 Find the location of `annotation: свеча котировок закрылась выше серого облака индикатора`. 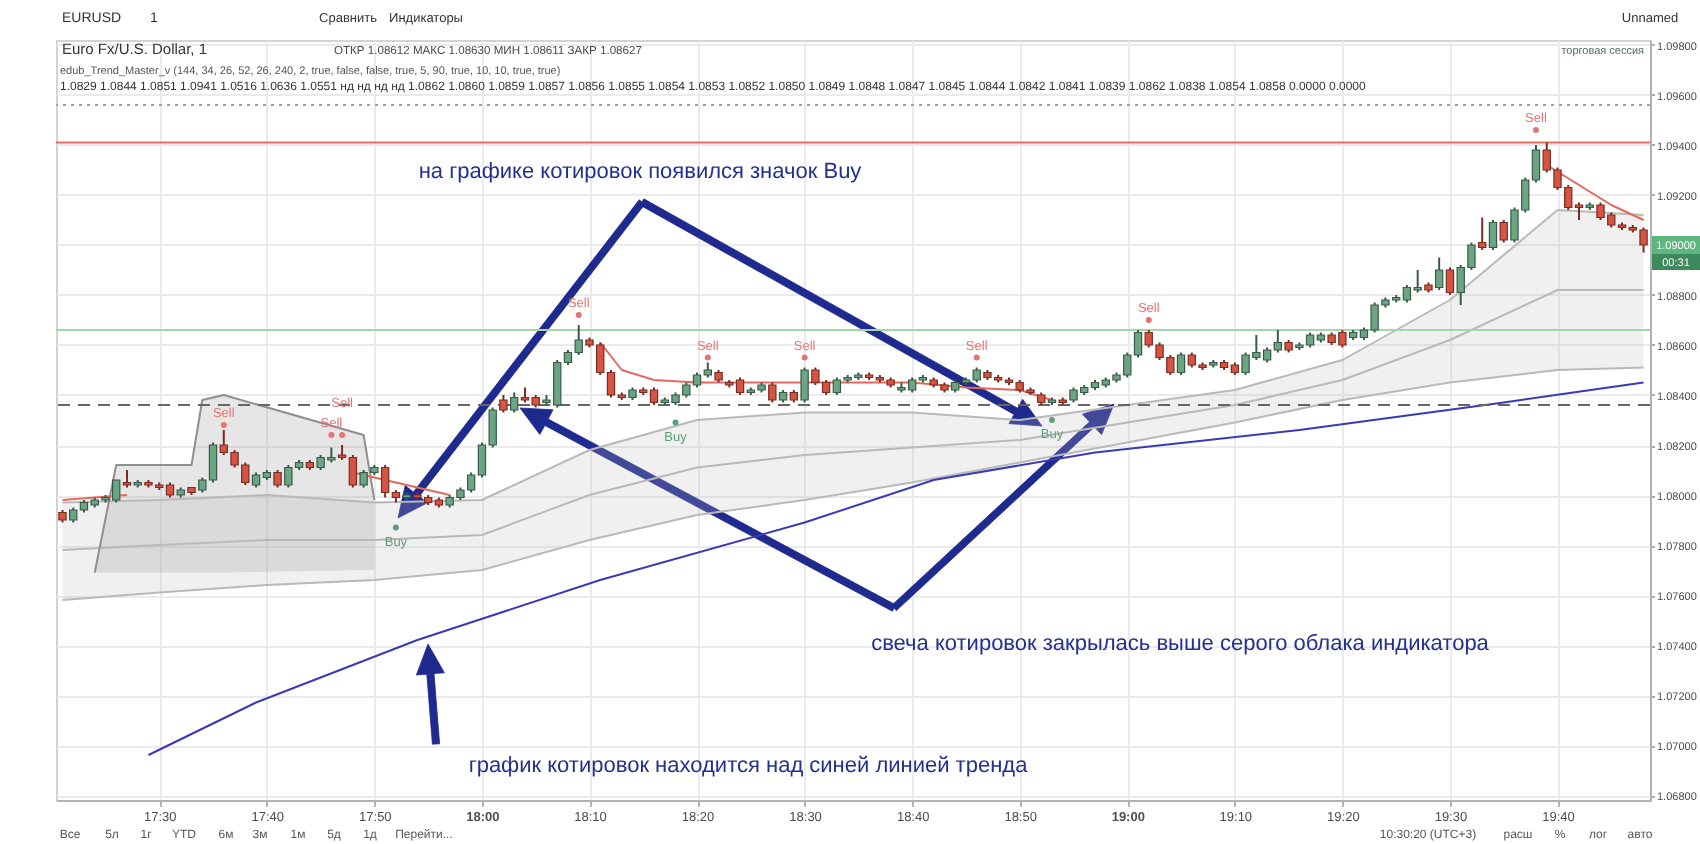

annotation: свеча котировок закрылась выше серого облака индикатора is located at coordinates (1181, 644).